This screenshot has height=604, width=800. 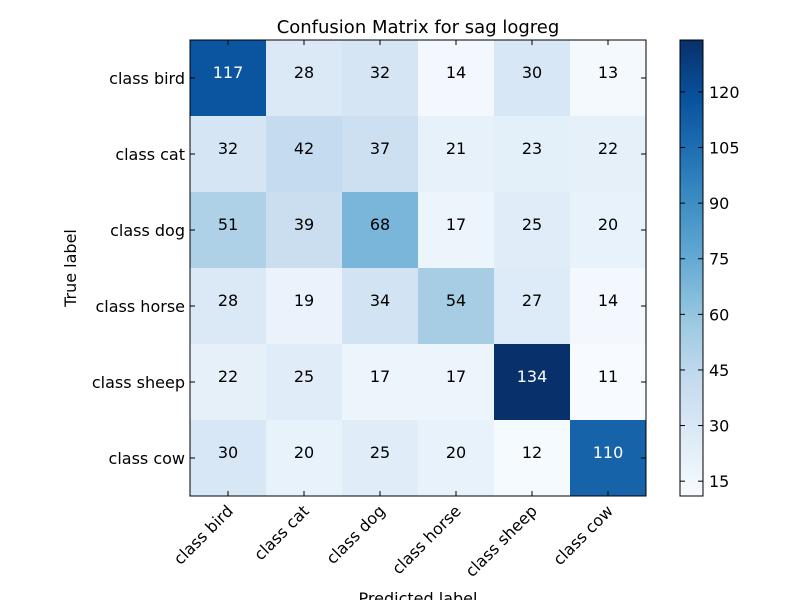 What do you see at coordinates (719, 481) in the screenshot?
I see `colorbar-tick-label: 15` at bounding box center [719, 481].